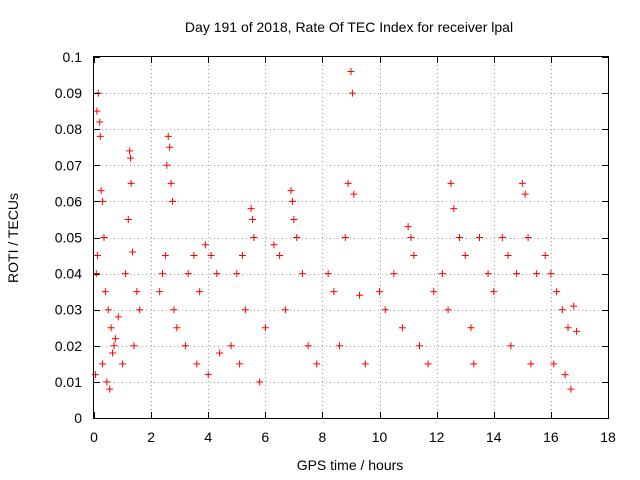 This screenshot has width=640, height=480. What do you see at coordinates (494, 437) in the screenshot?
I see `x-tick-label: 14` at bounding box center [494, 437].